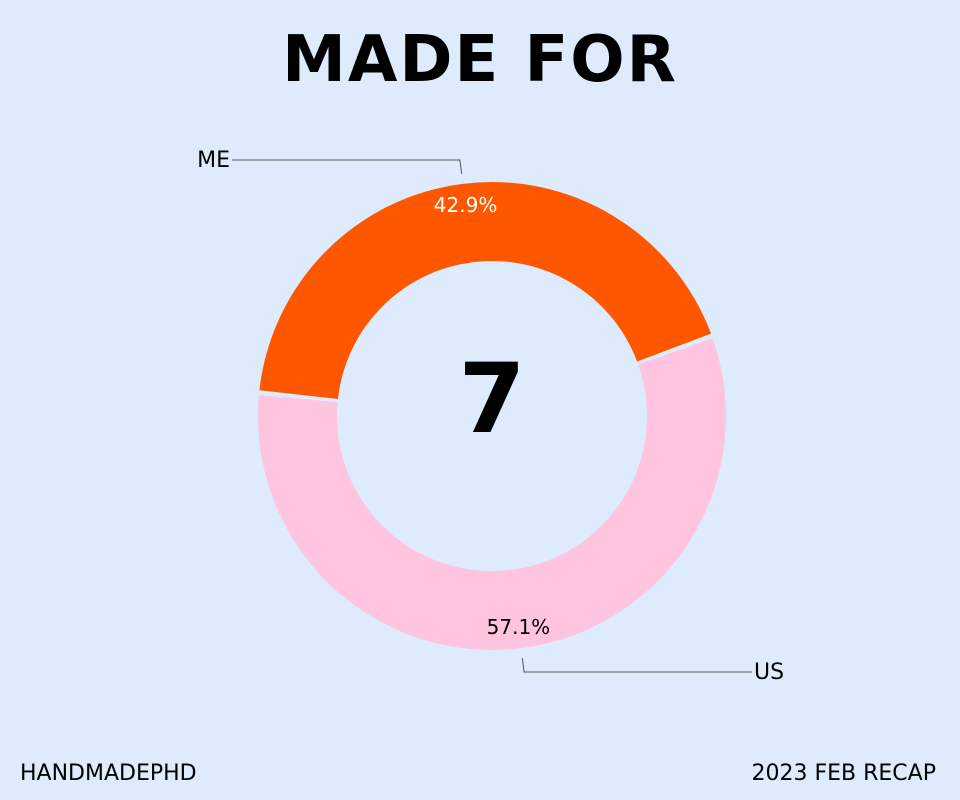 This screenshot has width=960, height=800. Describe the element at coordinates (347, 166) in the screenshot. I see `leader-line-me` at that location.